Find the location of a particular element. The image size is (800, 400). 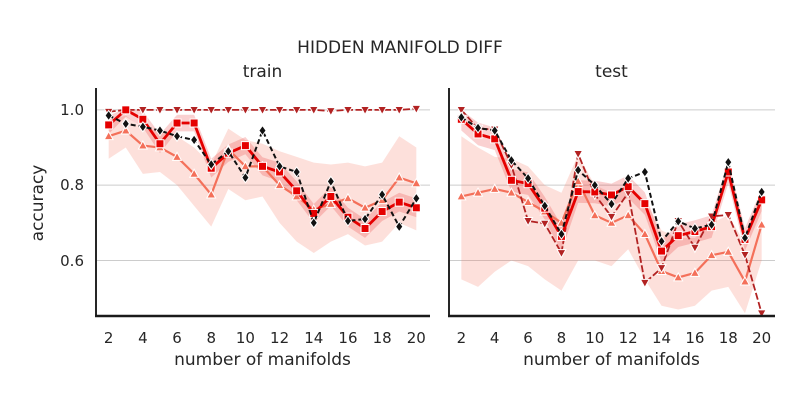

y-tick-label: 1.0 is located at coordinates (72, 109).